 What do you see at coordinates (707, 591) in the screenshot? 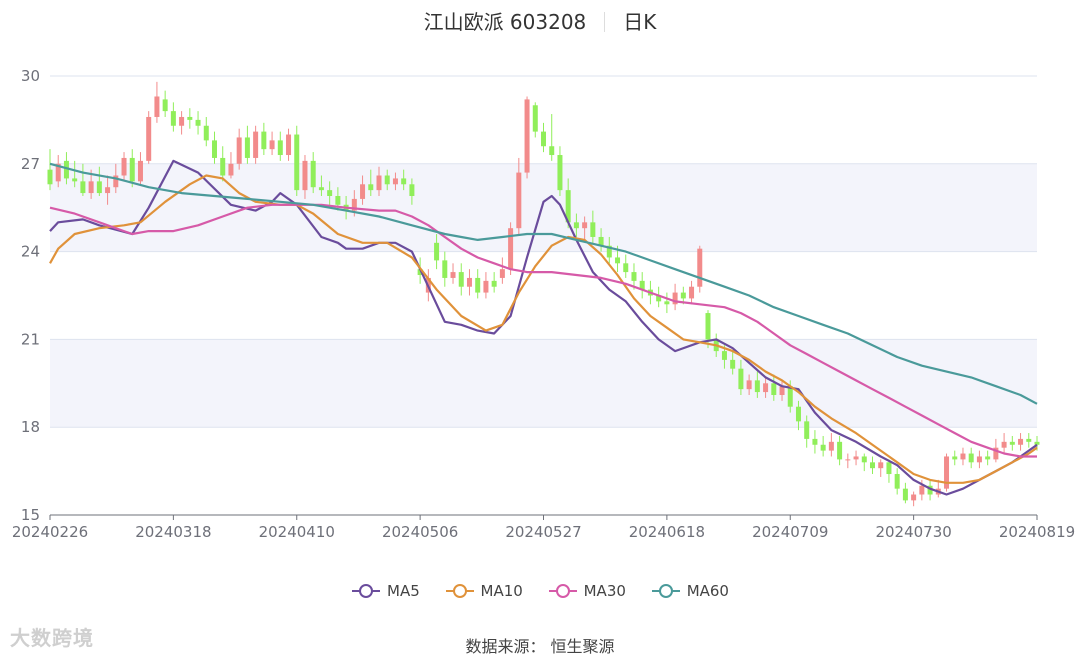
I see `legend-label: MA60` at bounding box center [707, 591].